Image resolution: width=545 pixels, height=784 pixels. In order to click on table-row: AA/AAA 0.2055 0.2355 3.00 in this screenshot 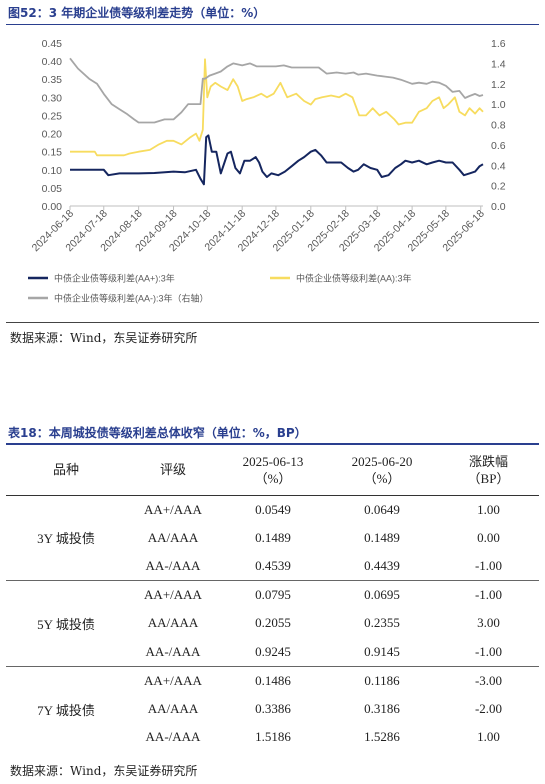, I will do `click(272, 623)`.